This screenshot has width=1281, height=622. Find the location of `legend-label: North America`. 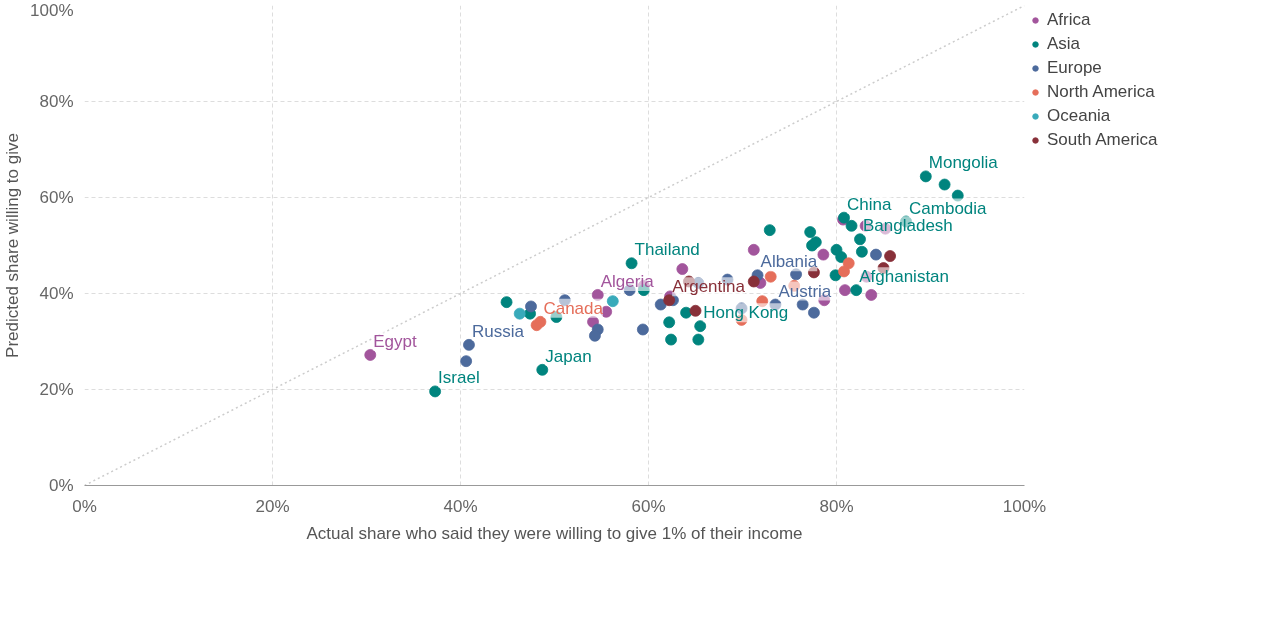

legend-label: North America is located at coordinates (1101, 92).